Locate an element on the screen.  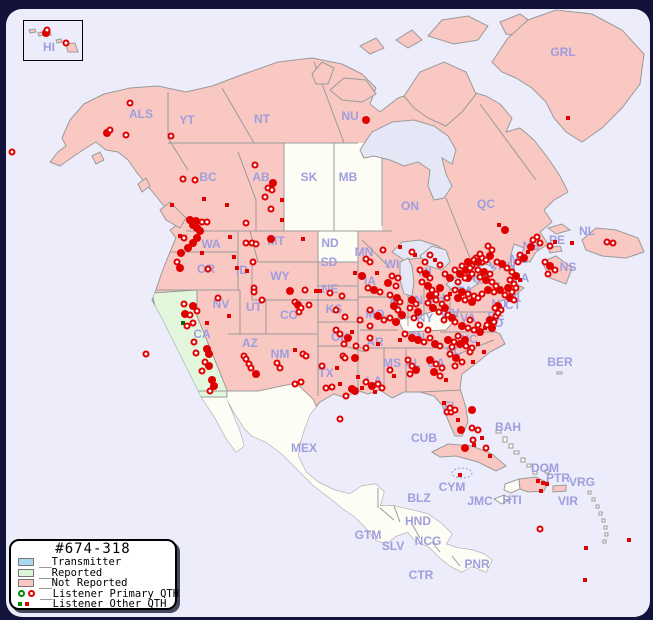
region-label-bc: BC is located at coordinates (208, 177).